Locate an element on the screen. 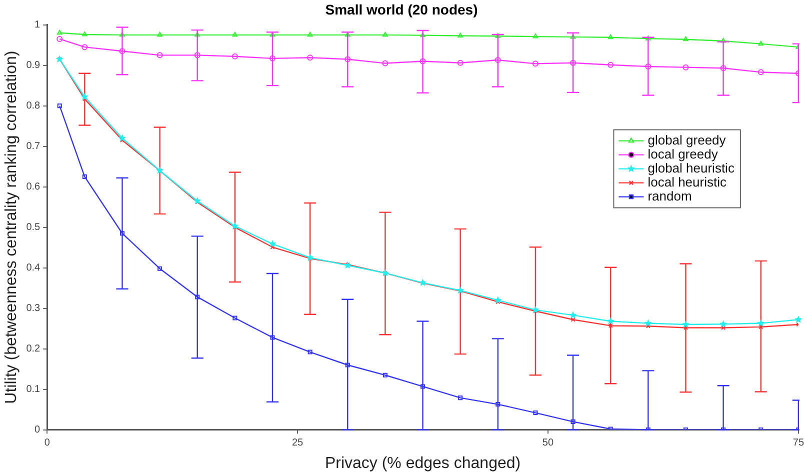 The image size is (807, 475). x-tick-label: 50 is located at coordinates (548, 443).